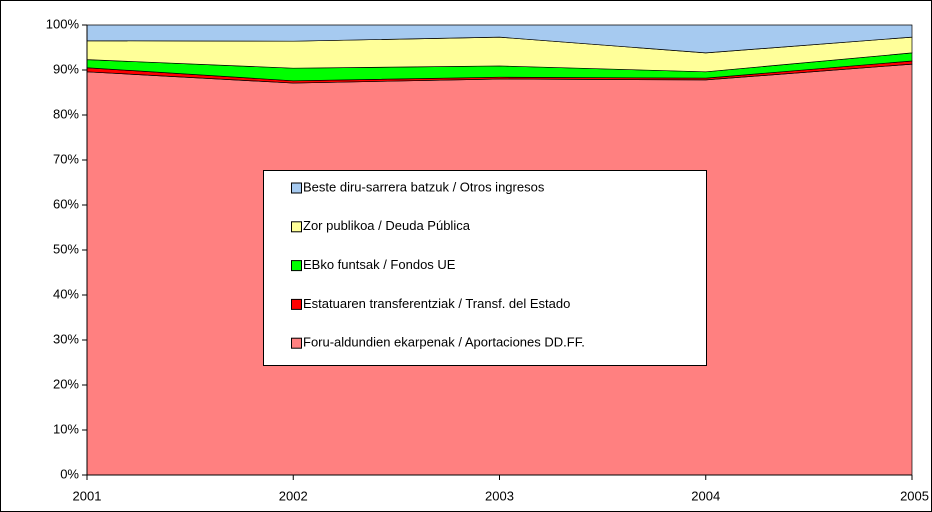 Image resolution: width=932 pixels, height=512 pixels. I want to click on y-tick-label: 60%, so click(66, 203).